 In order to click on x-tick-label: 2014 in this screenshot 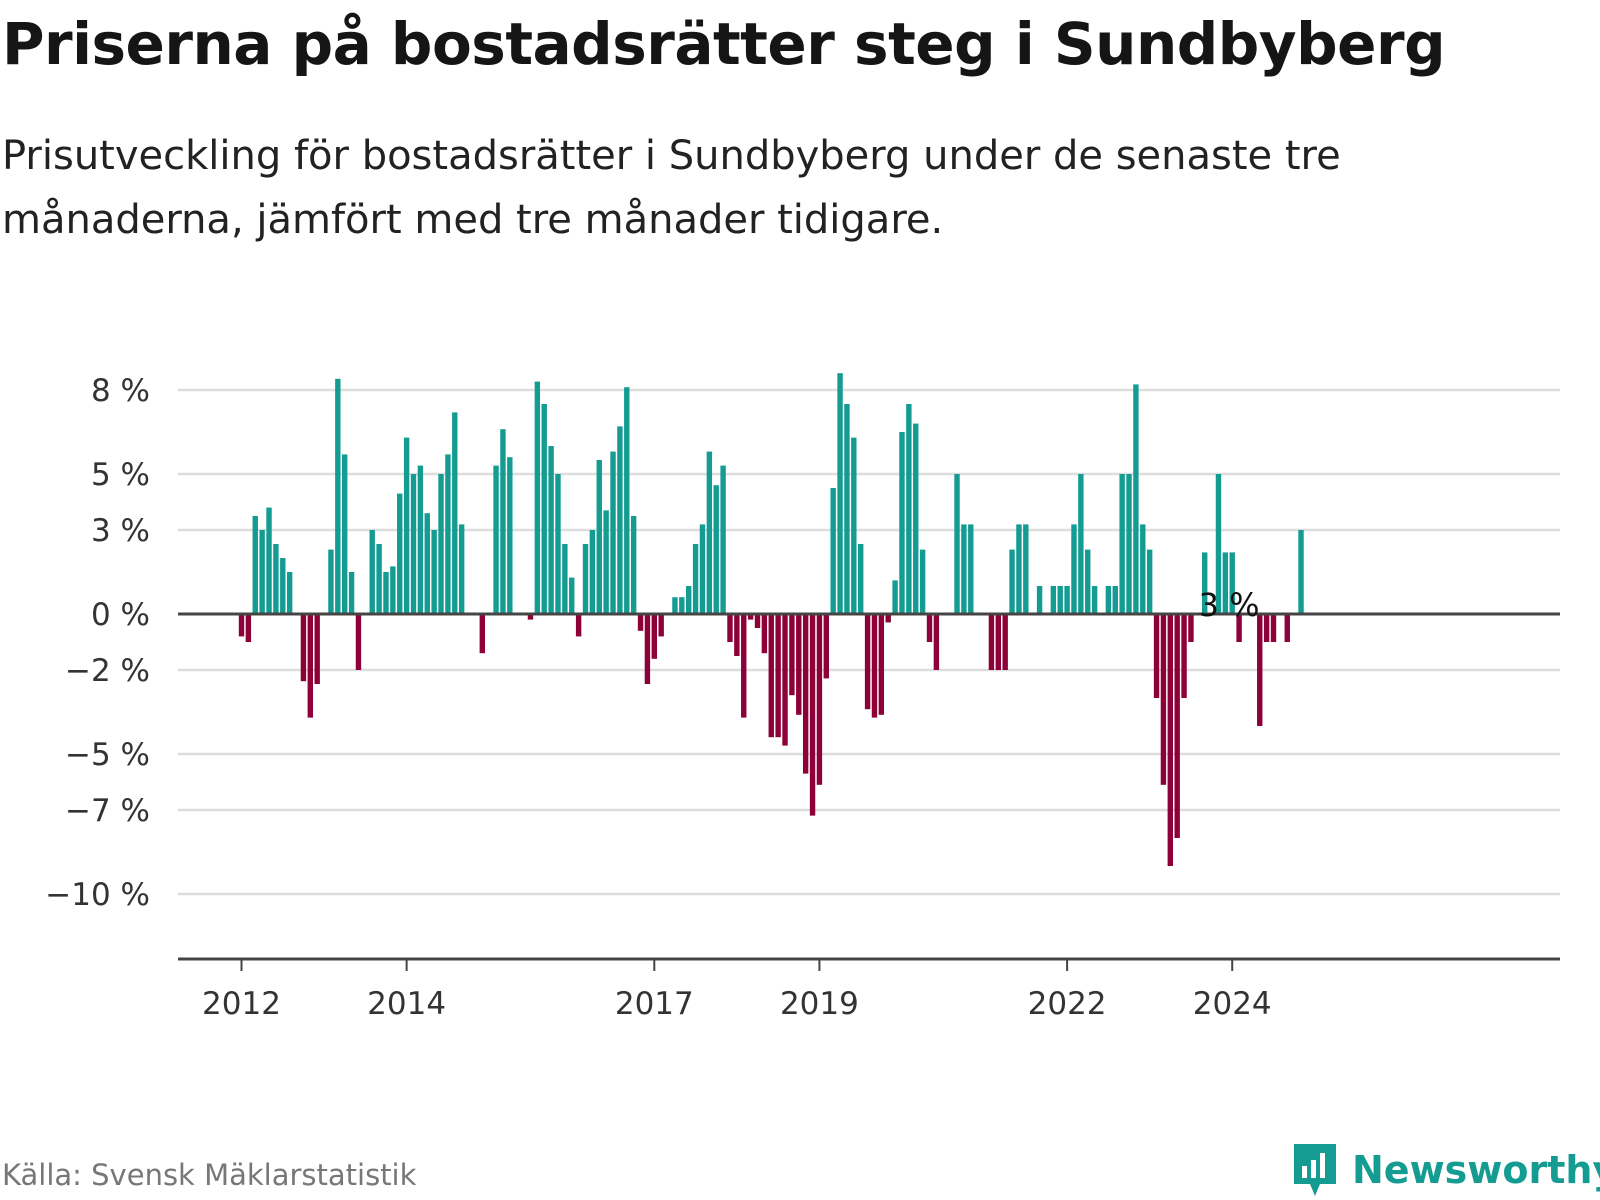, I will do `click(406, 1004)`.